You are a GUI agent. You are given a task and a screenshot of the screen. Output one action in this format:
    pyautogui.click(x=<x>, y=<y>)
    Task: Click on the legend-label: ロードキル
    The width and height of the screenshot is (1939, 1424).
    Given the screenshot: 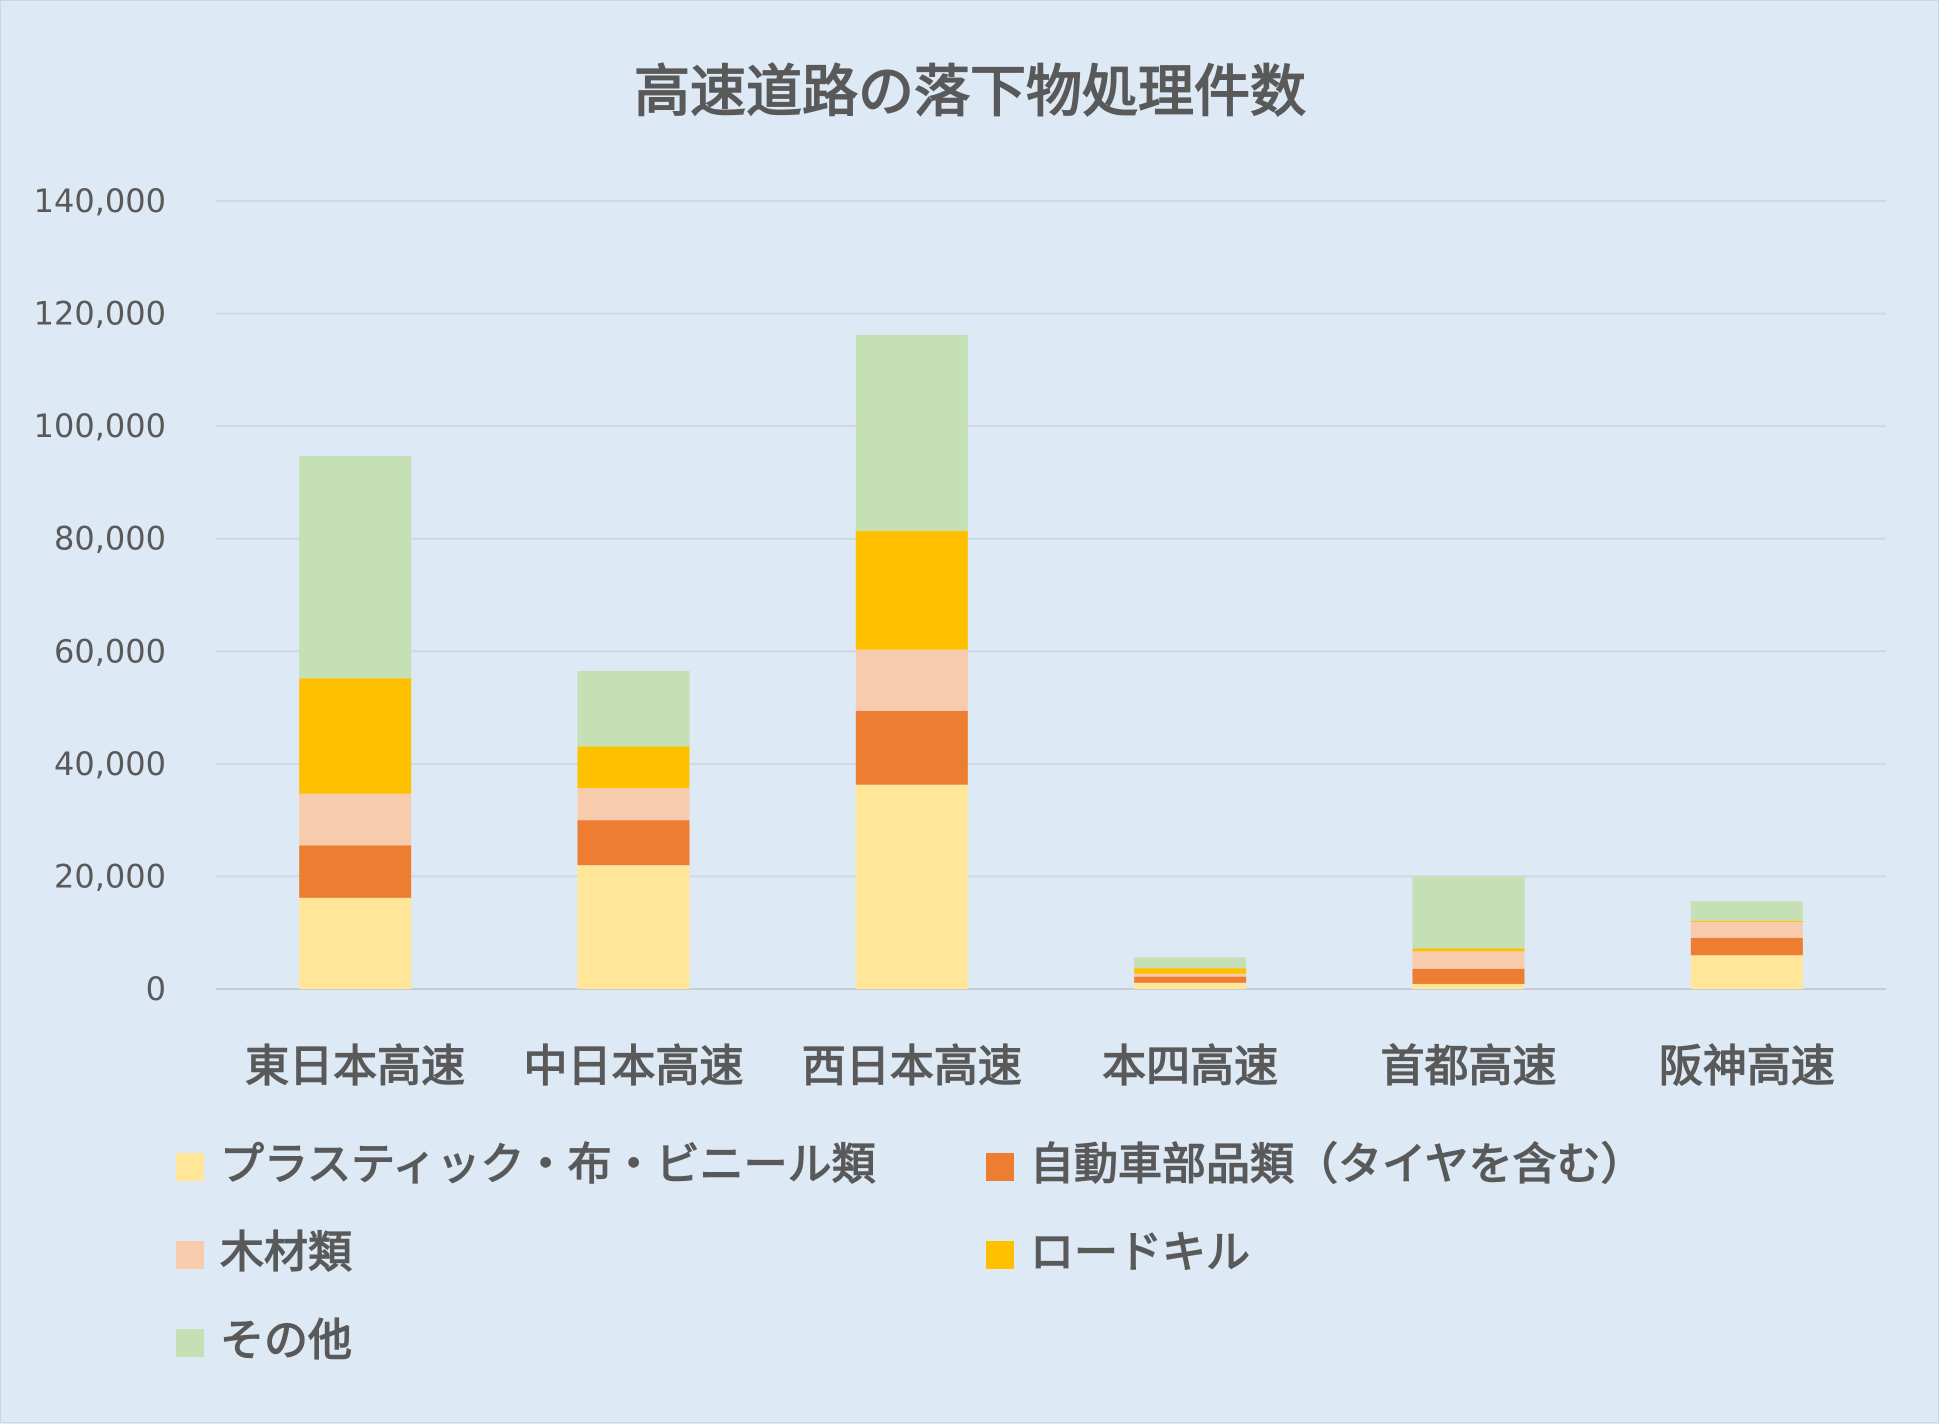 What is the action you would take?
    pyautogui.click(x=1140, y=1252)
    